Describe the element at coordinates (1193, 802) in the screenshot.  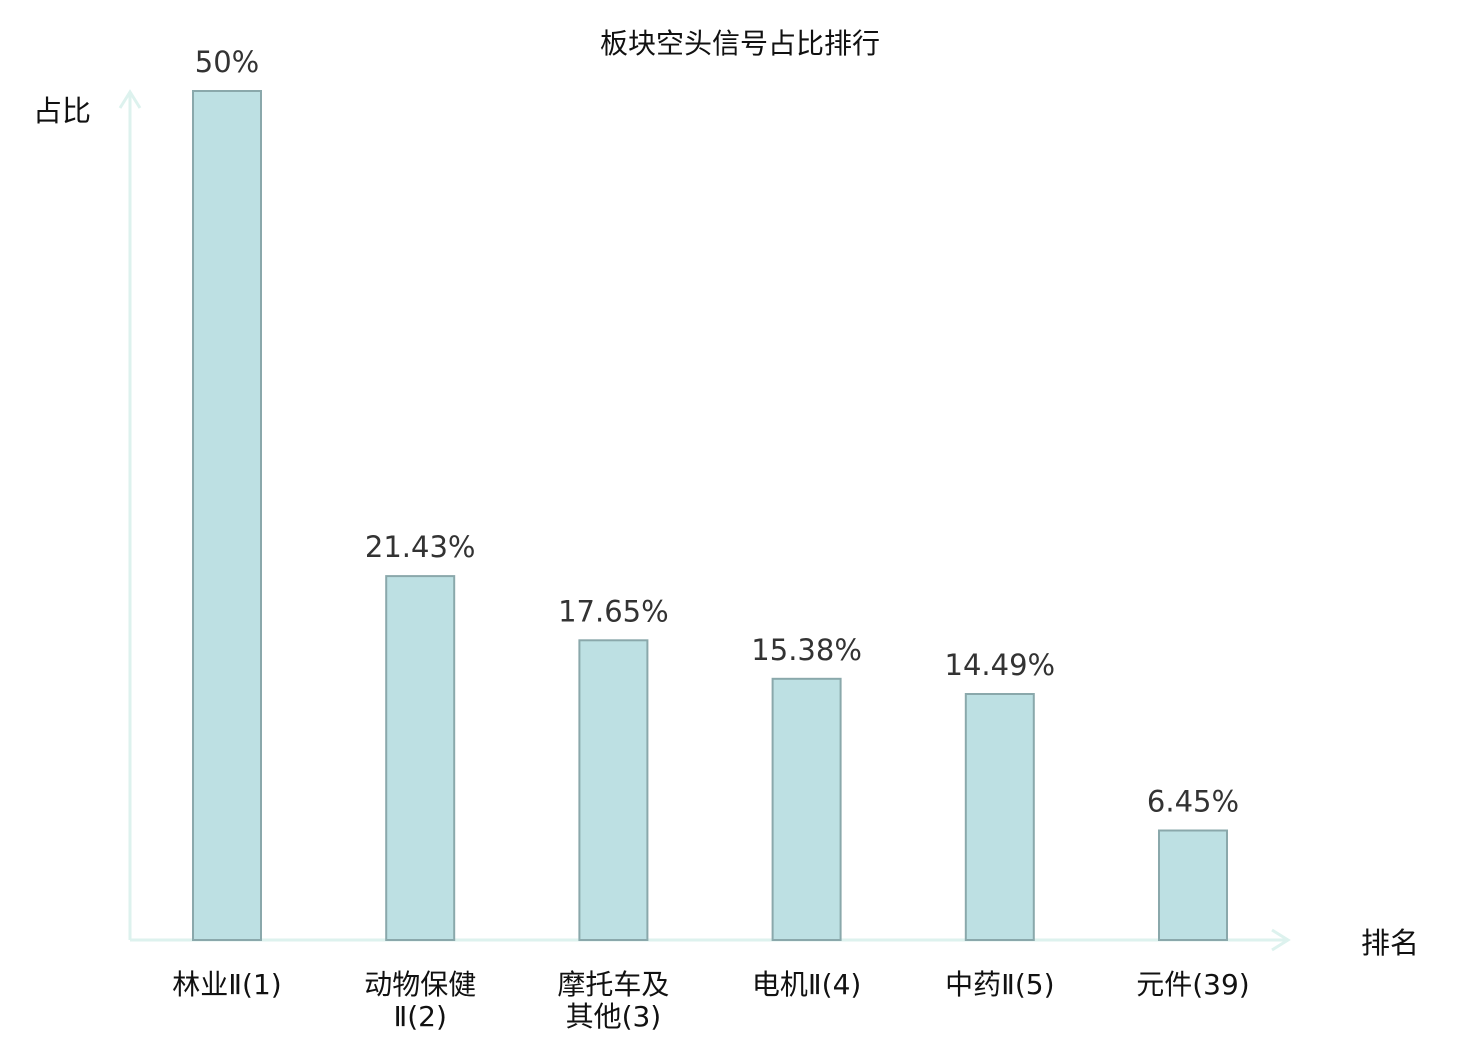
I see `value-label-6: 6.45%` at that location.